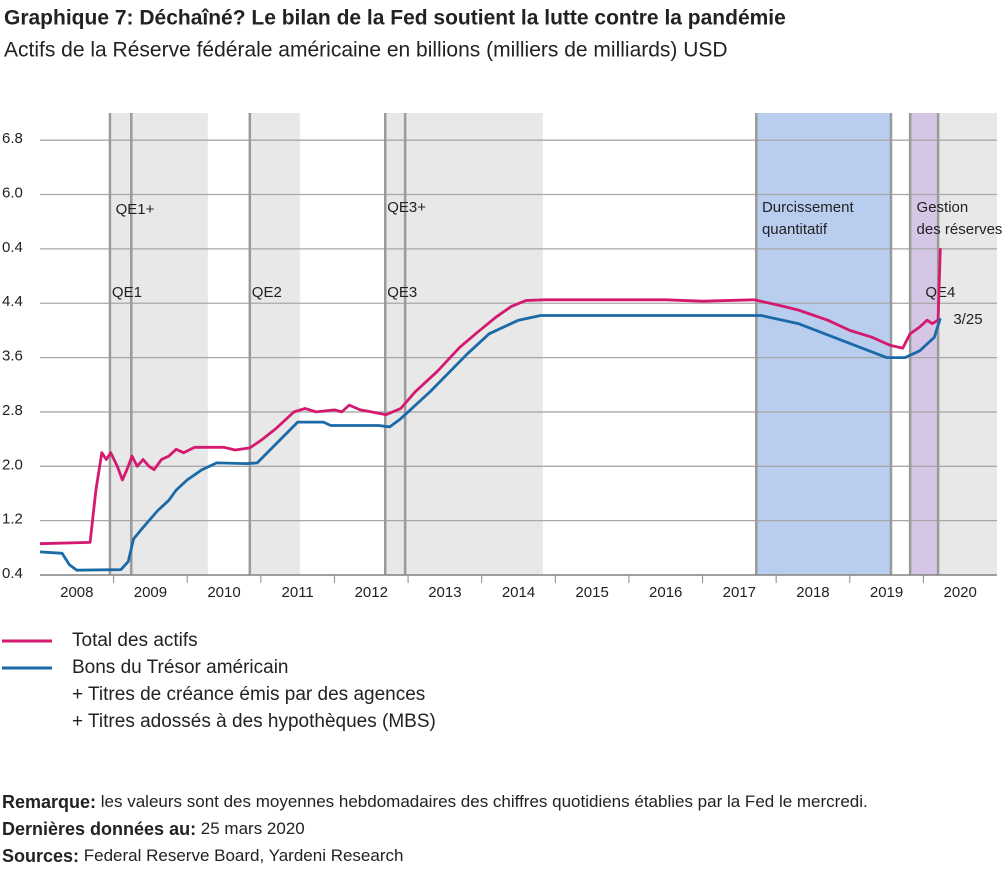  Describe the element at coordinates (99, 829) in the screenshot. I see `footnote-label: Dernières données au:` at that location.